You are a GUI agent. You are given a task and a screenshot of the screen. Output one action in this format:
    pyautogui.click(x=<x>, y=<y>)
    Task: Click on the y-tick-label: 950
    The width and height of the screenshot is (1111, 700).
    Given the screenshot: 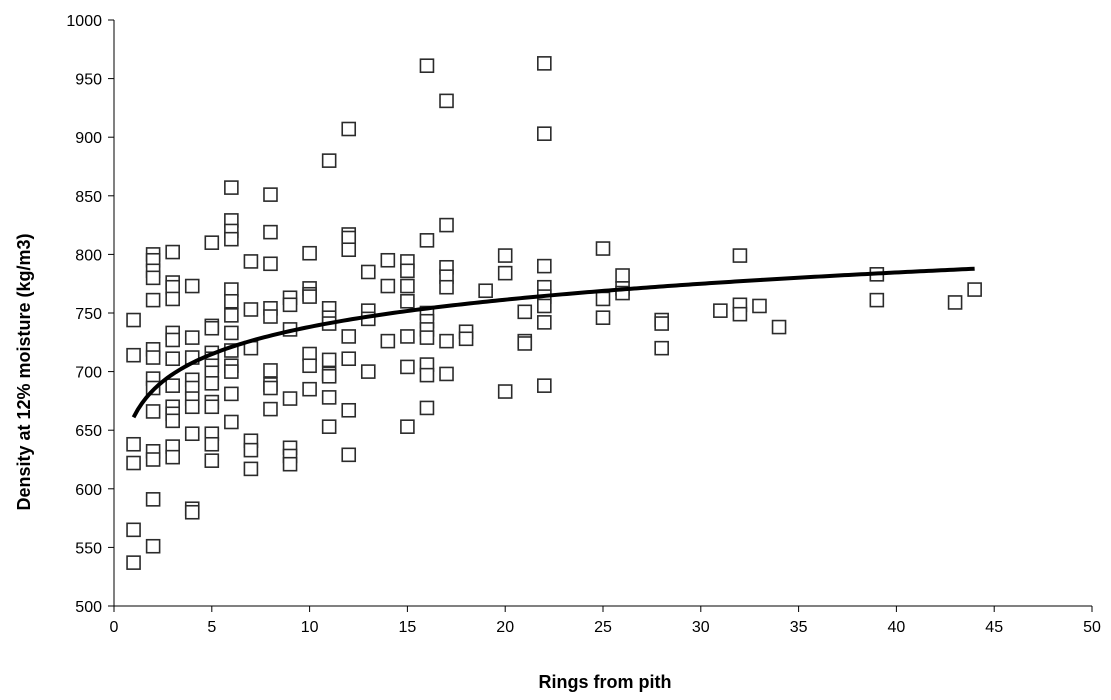 What is the action you would take?
    pyautogui.click(x=88, y=80)
    